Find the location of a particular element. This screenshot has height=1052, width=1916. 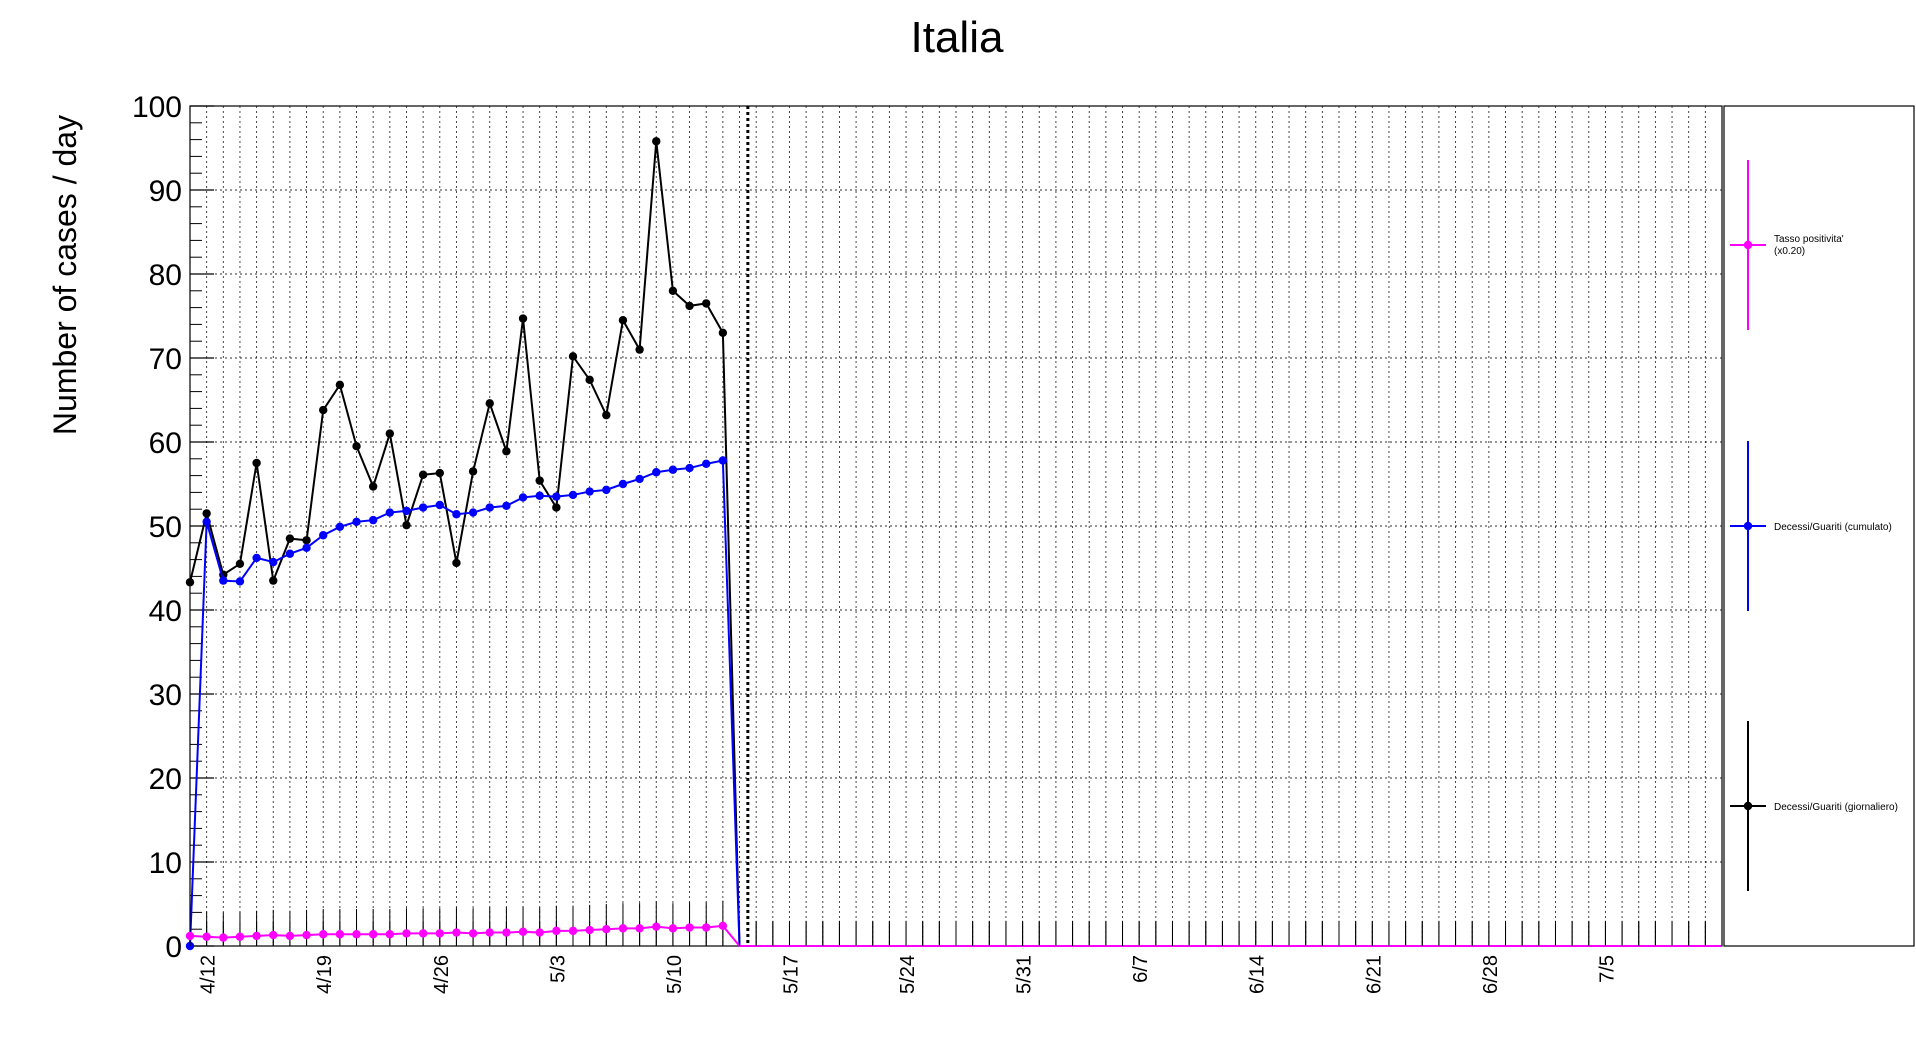

y-tick-label: 30 is located at coordinates (165, 695).